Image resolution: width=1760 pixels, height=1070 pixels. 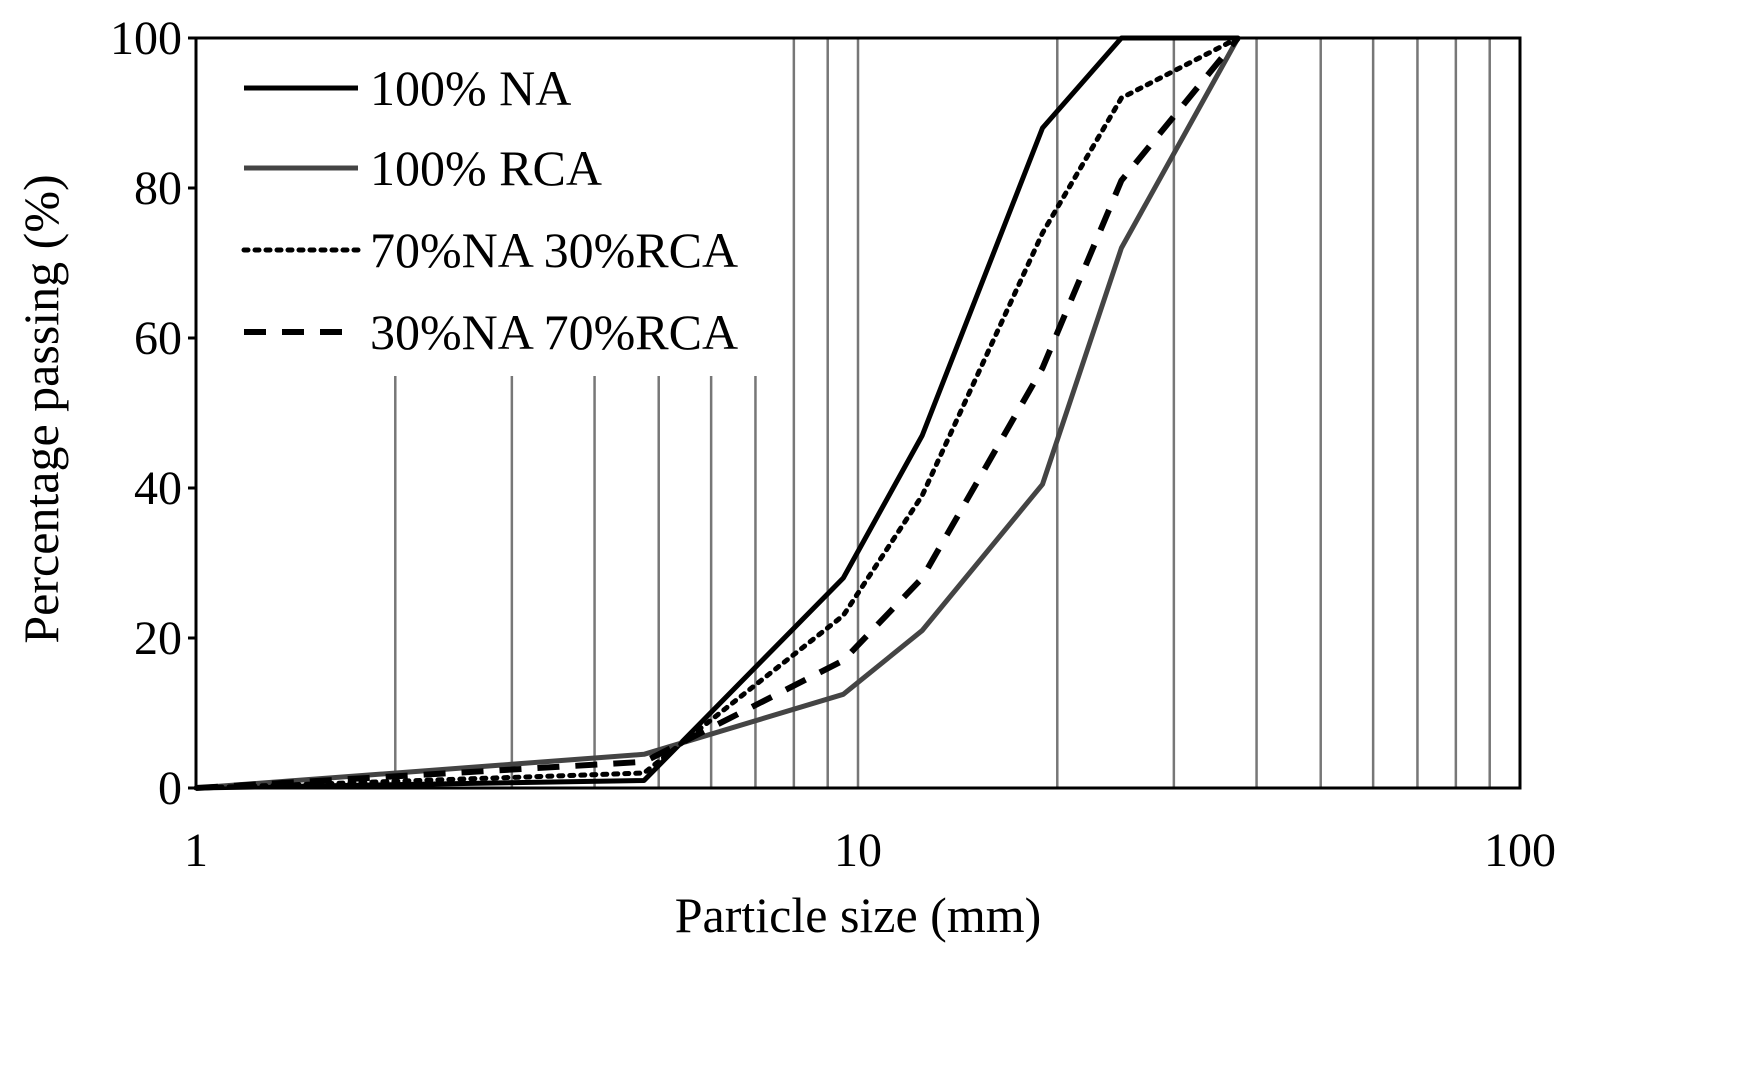 What do you see at coordinates (170, 788) in the screenshot?
I see `y-tick-label-0: 0` at bounding box center [170, 788].